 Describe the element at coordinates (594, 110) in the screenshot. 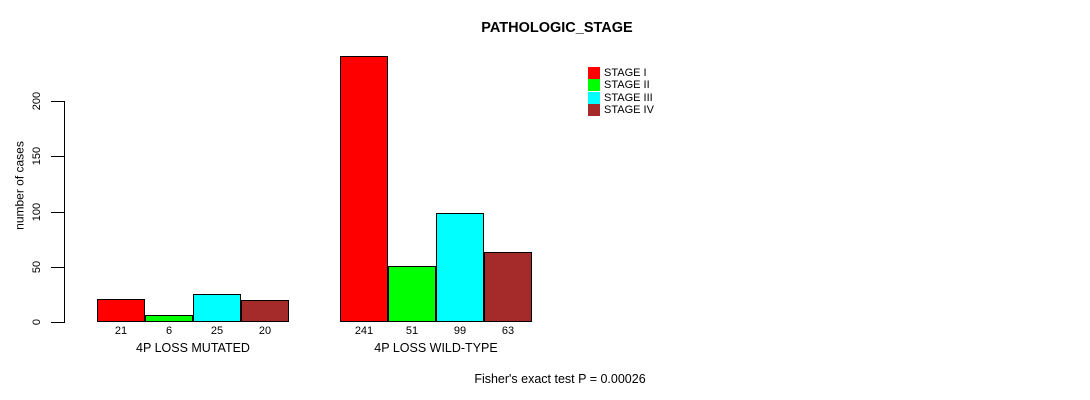

I see `legend-swatch-stage-iv` at that location.